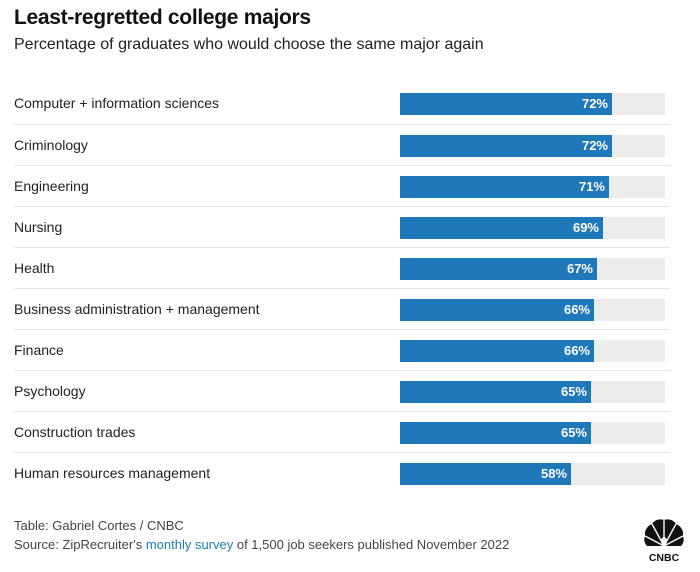 The width and height of the screenshot is (700, 572). I want to click on logo-text: CNBC, so click(664, 558).